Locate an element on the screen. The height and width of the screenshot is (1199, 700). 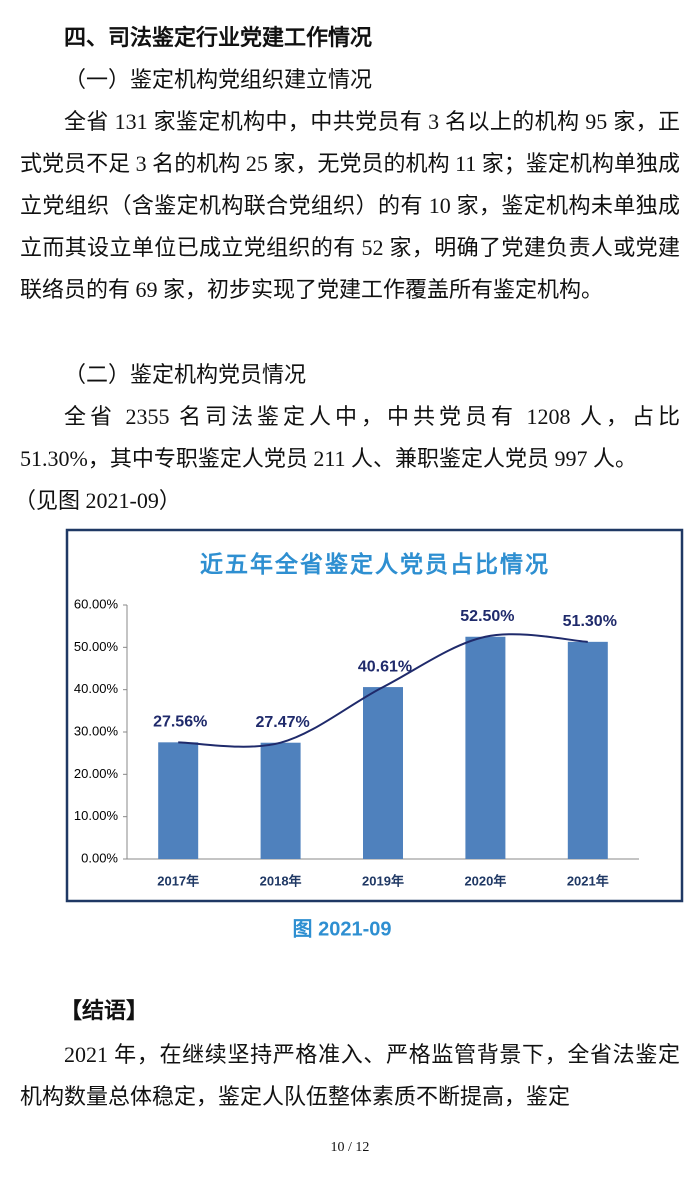
value-label: 52.50% is located at coordinates (487, 616).